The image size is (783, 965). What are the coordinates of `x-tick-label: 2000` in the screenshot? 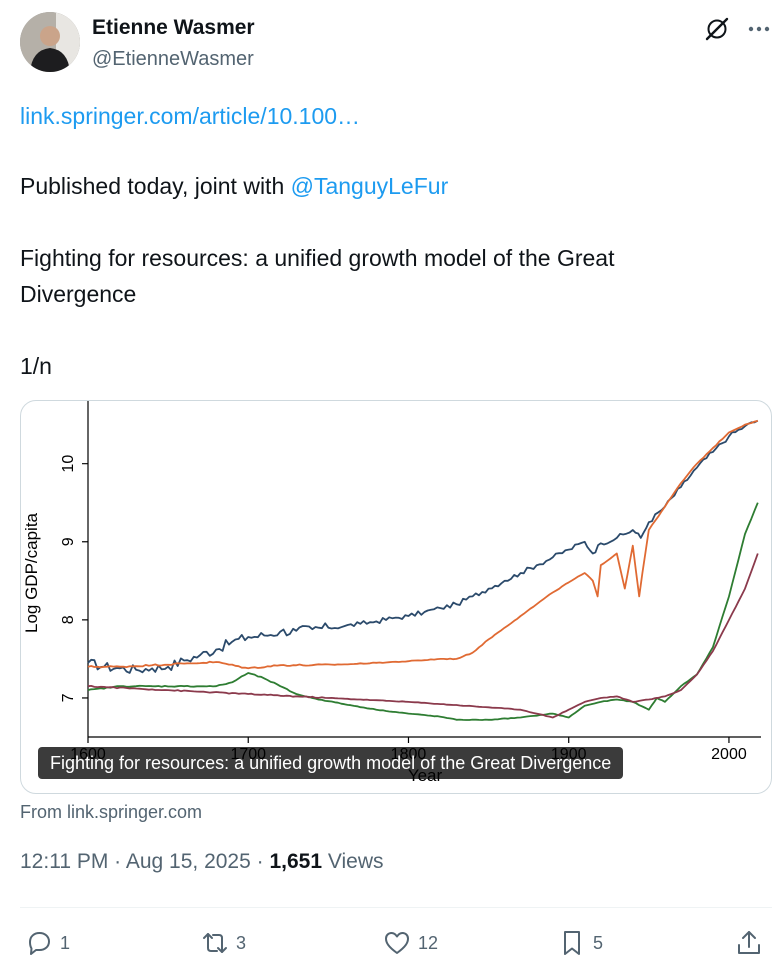 It's located at (729, 754).